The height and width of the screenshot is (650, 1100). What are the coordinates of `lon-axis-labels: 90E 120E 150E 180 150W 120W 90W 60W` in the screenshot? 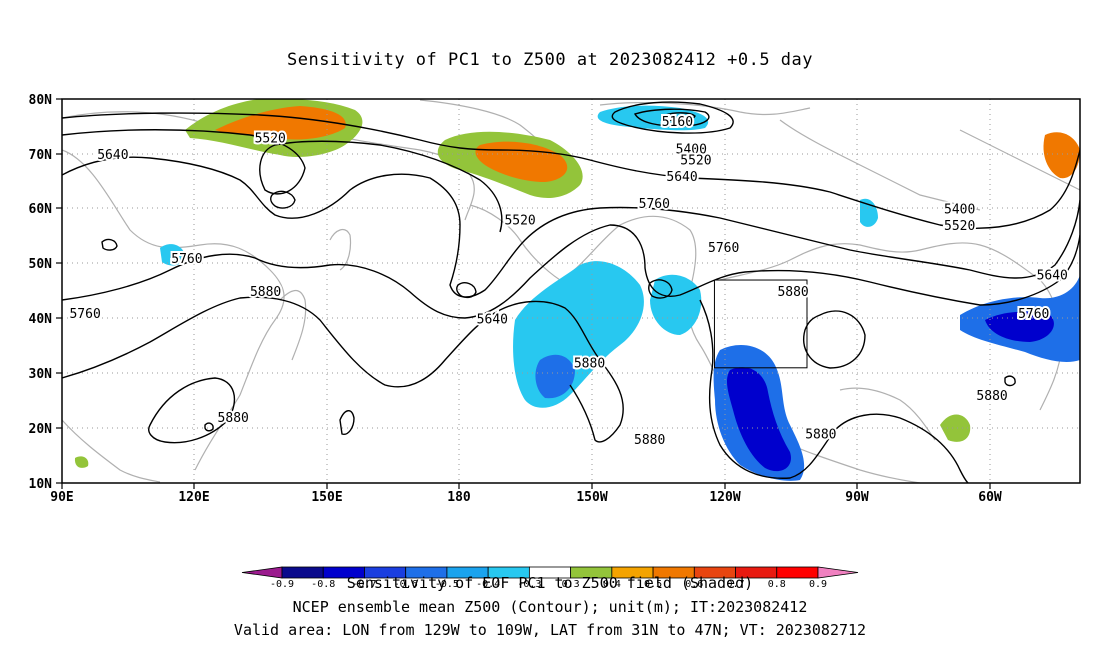 It's located at (526, 497).